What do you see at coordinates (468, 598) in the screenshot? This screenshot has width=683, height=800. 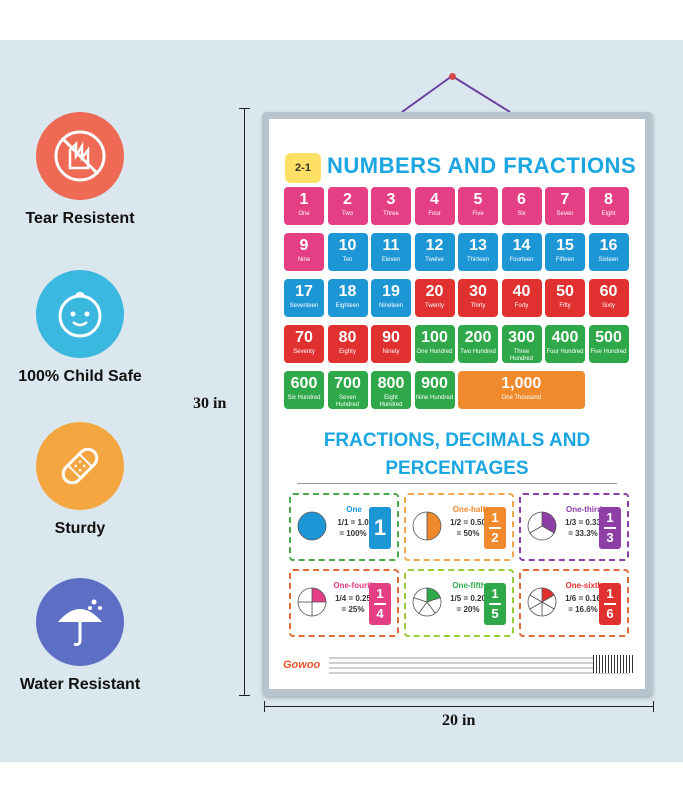 I see `decimal-equation: 1/5 = 0.20` at bounding box center [468, 598].